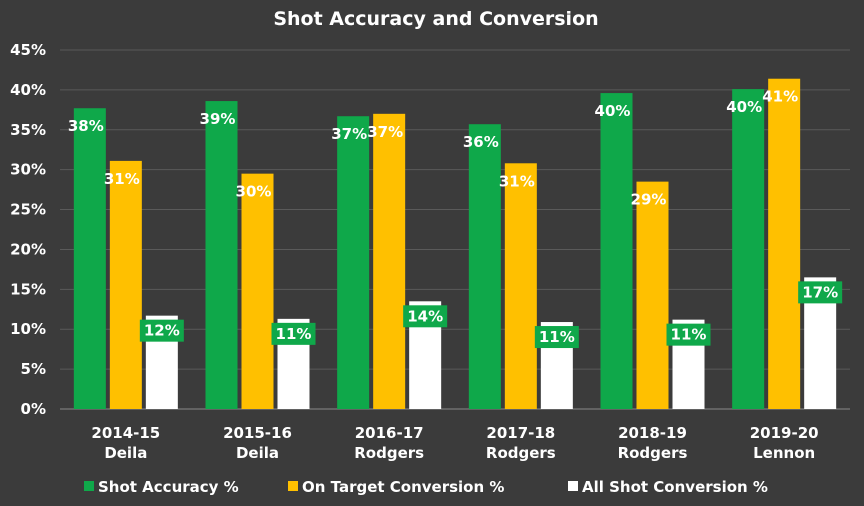 The image size is (864, 506). Describe the element at coordinates (784, 433) in the screenshot. I see `x-tick-label: 2019-20` at that location.